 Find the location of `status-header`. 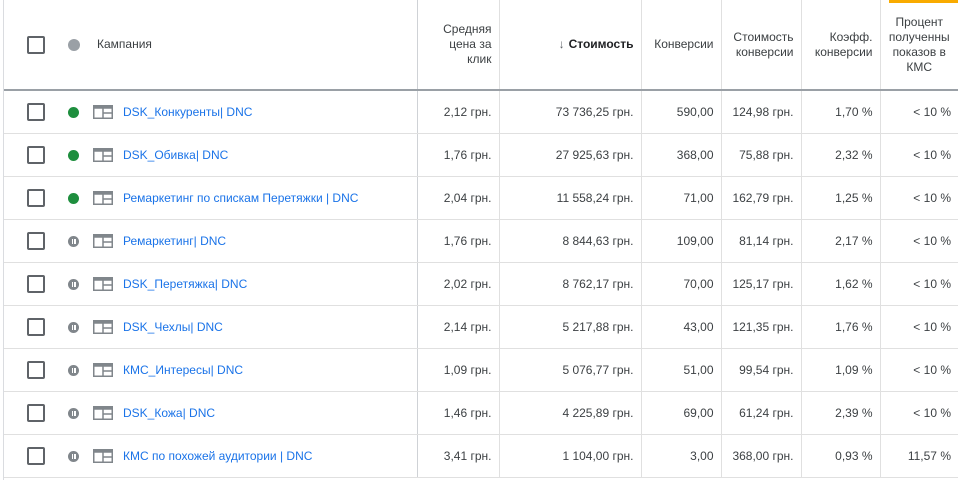

status-header is located at coordinates (74, 45).